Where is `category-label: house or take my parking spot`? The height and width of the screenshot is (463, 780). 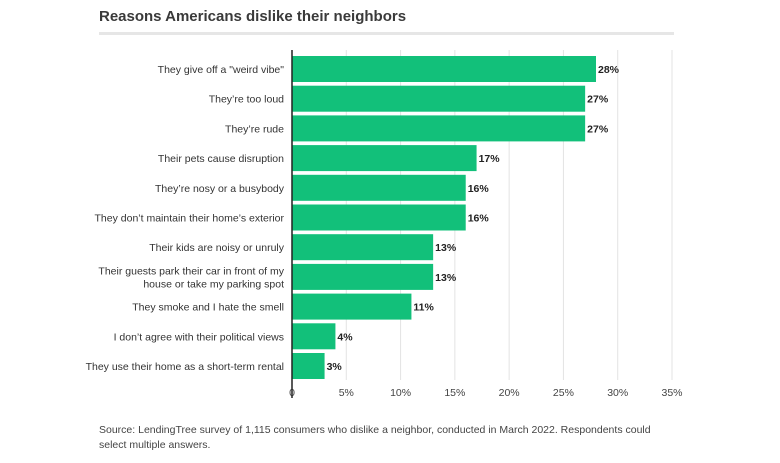 category-label: house or take my parking spot is located at coordinates (213, 284).